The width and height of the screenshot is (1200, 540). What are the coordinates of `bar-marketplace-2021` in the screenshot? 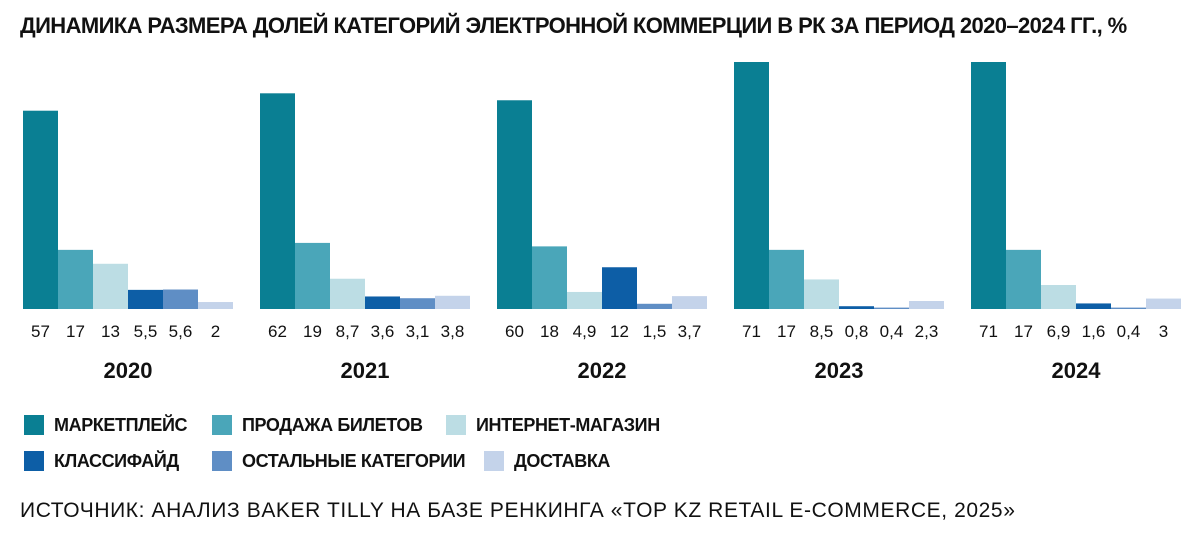 It's located at (277, 201).